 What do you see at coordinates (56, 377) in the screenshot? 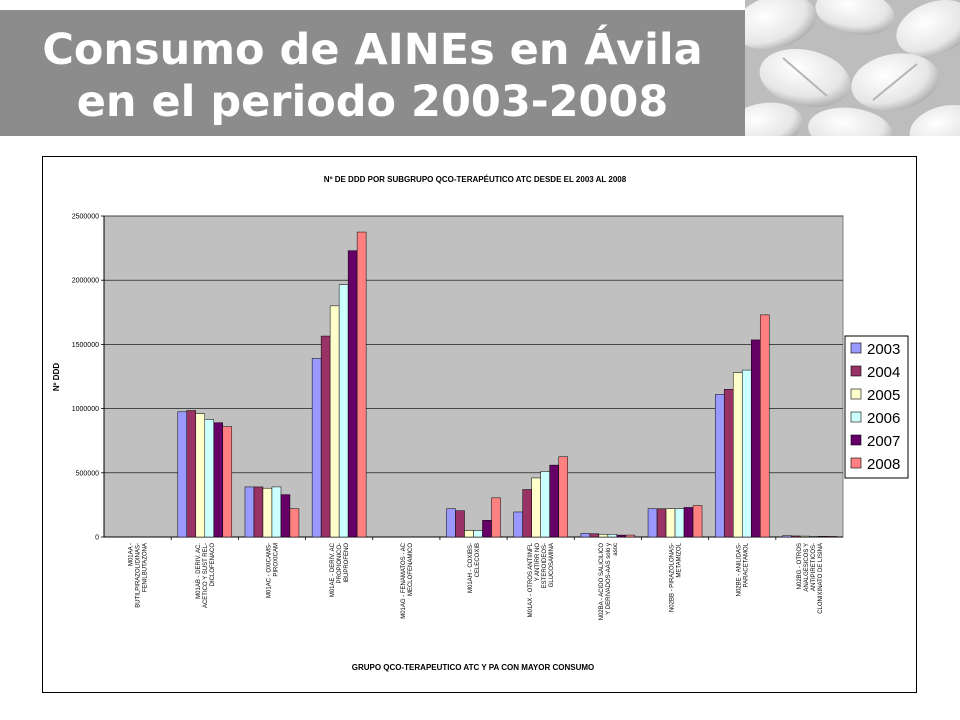
I see `y-axis-label: Nº DDD` at bounding box center [56, 377].